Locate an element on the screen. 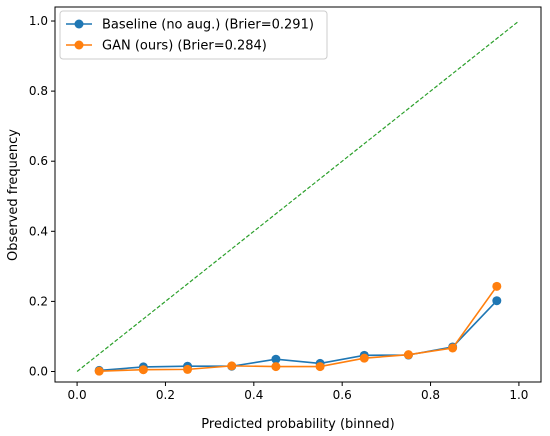 This screenshot has height=436, width=550. legend-label-gan: GAN (ours) (Brier=0.284) is located at coordinates (184, 46).